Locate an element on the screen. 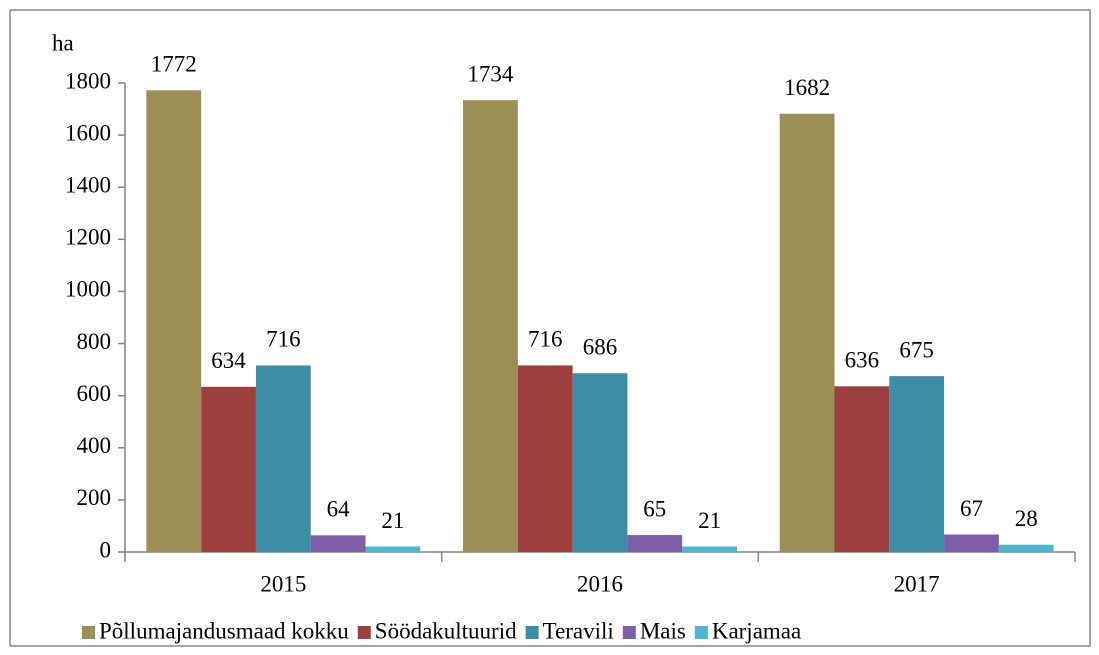 The image size is (1099, 655). y-tick-label: 1400 is located at coordinates (88, 185).